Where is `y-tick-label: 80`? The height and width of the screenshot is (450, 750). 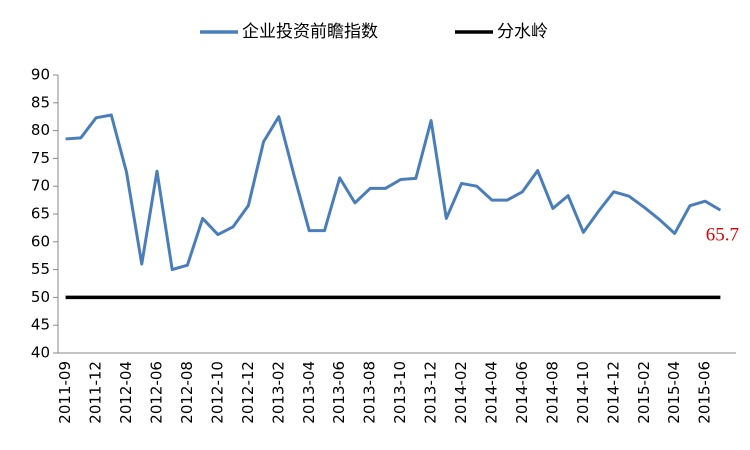
y-tick-label: 80 is located at coordinates (40, 130).